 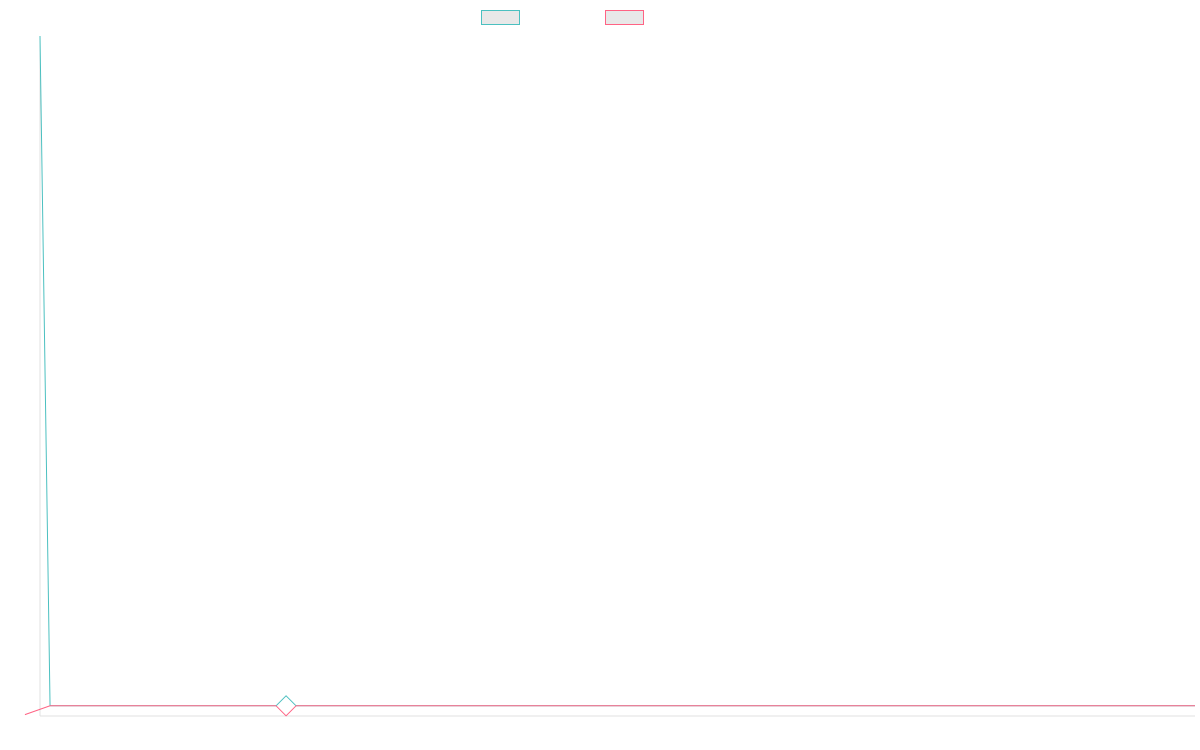 What do you see at coordinates (286, 701) in the screenshot?
I see `diamond-marker-top` at bounding box center [286, 701].